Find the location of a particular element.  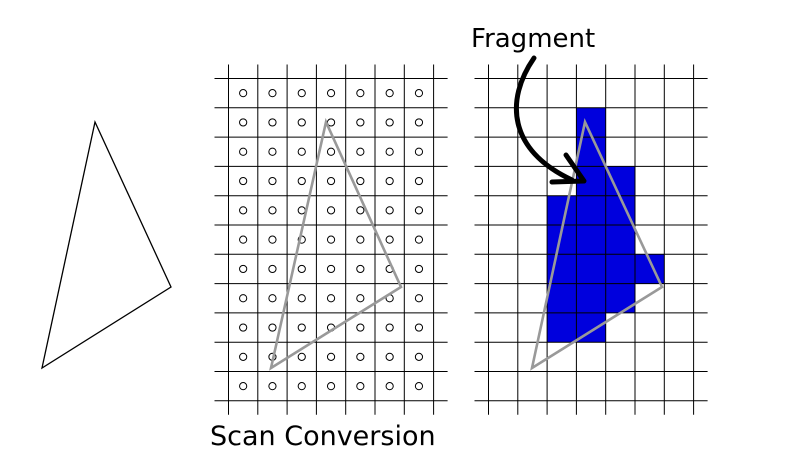

fragment-label: Fragment is located at coordinates (533, 39).